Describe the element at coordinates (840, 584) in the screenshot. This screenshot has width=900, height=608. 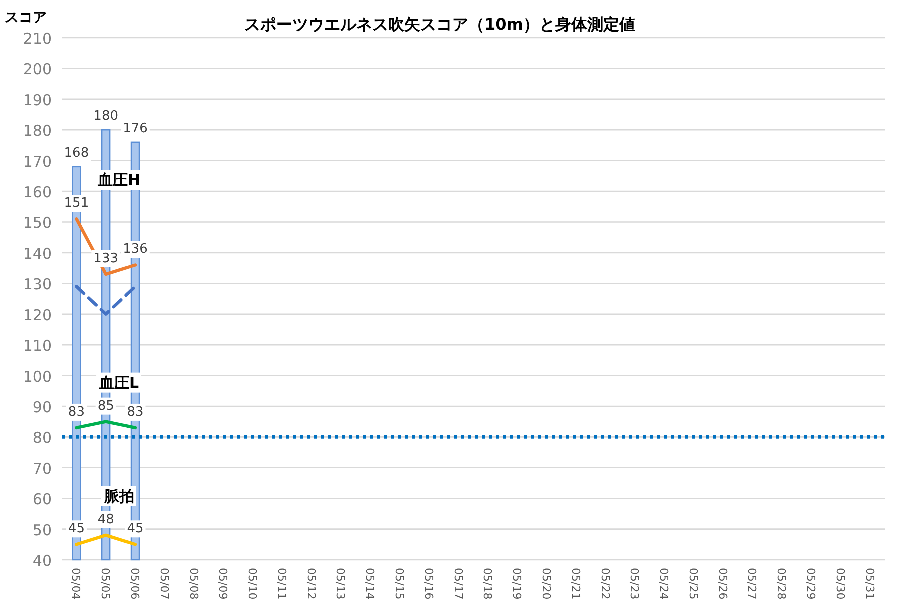
I see `x-tick-label: 05/30` at that location.